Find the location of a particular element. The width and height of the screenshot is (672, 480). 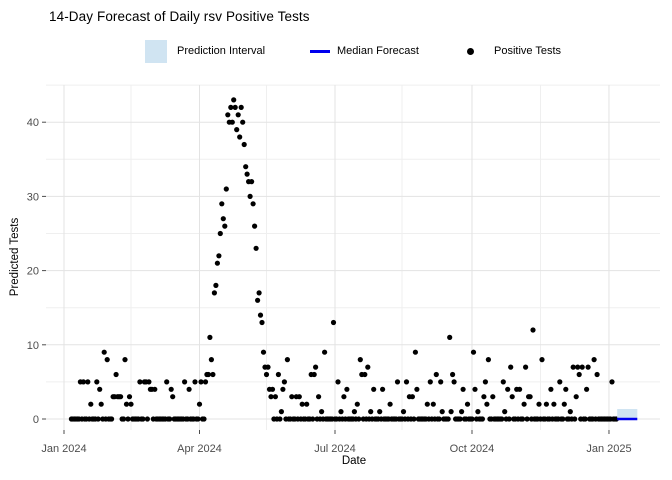

svg-text: 0 is located at coordinates (36, 420).